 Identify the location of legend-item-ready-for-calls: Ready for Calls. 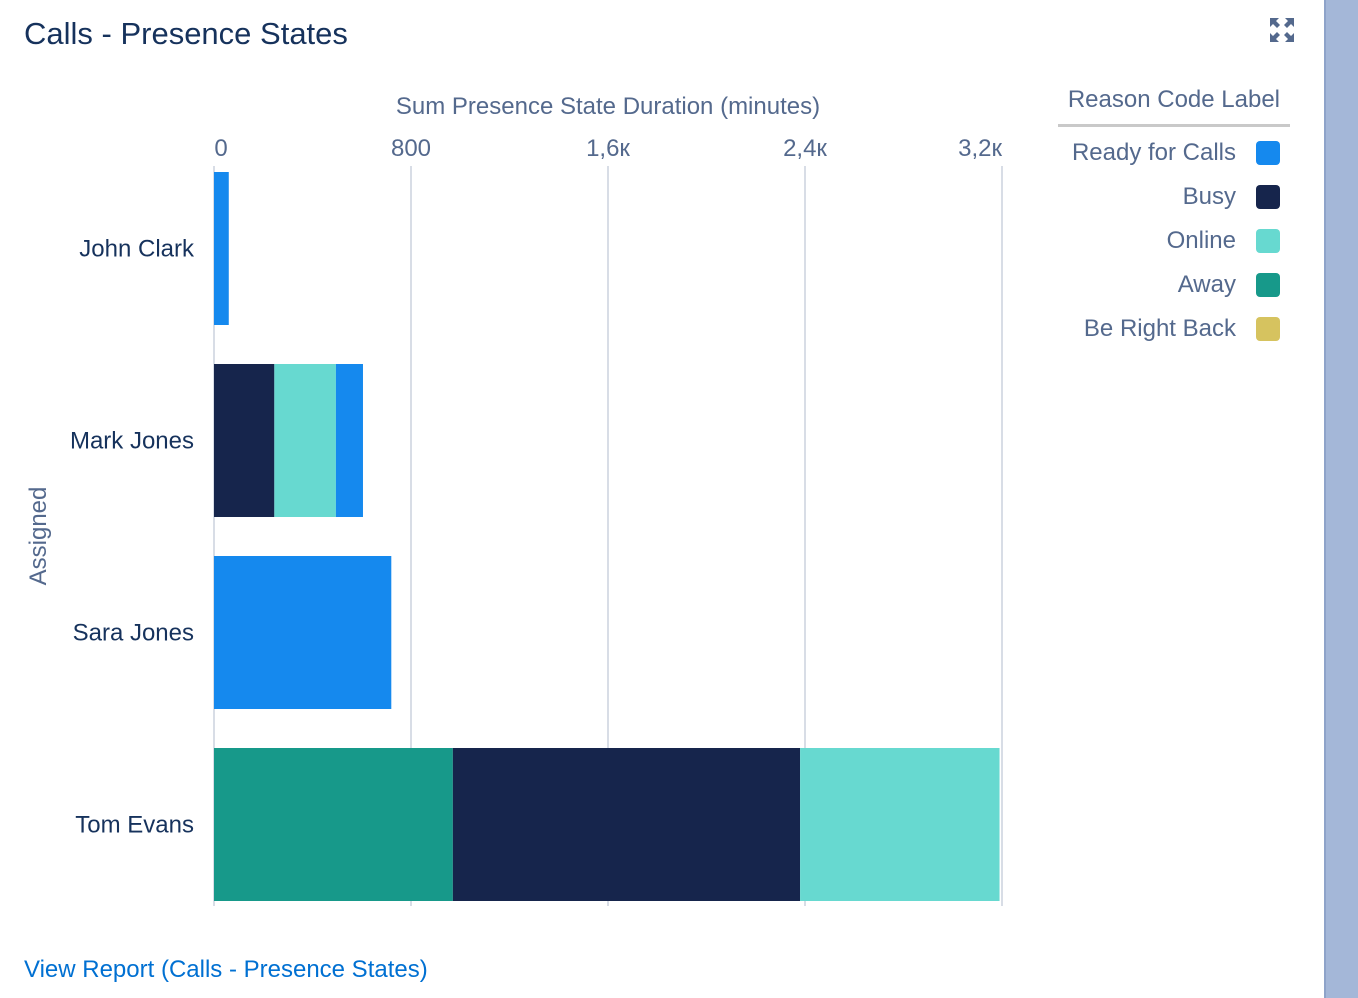
(1174, 153).